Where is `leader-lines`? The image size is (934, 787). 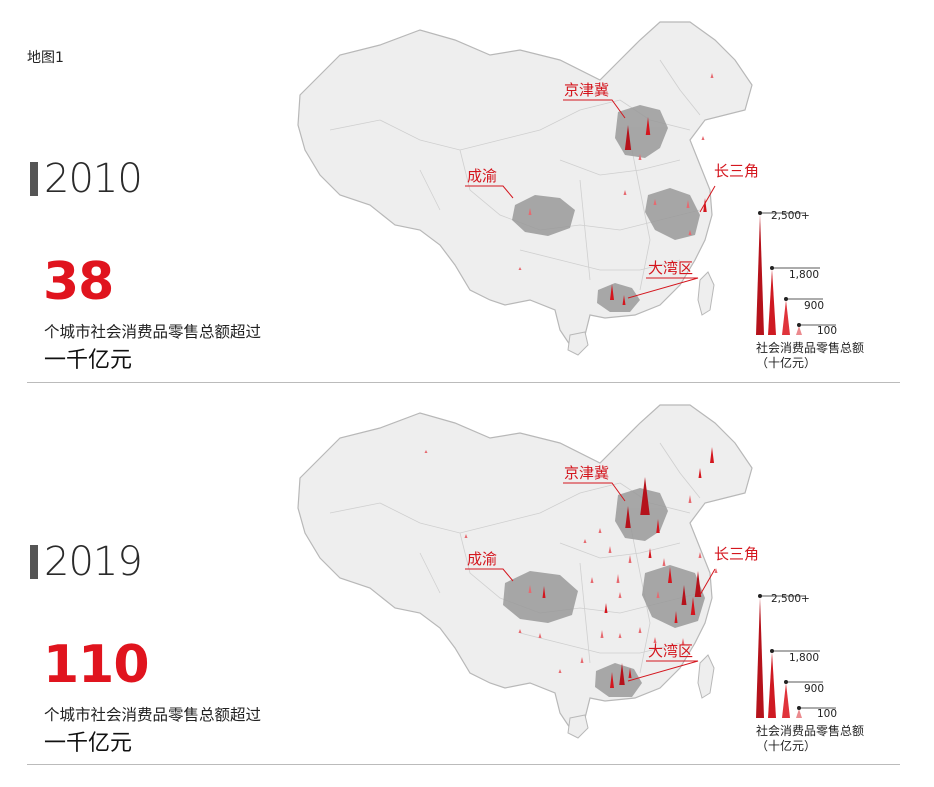 leader-lines is located at coordinates (590, 199).